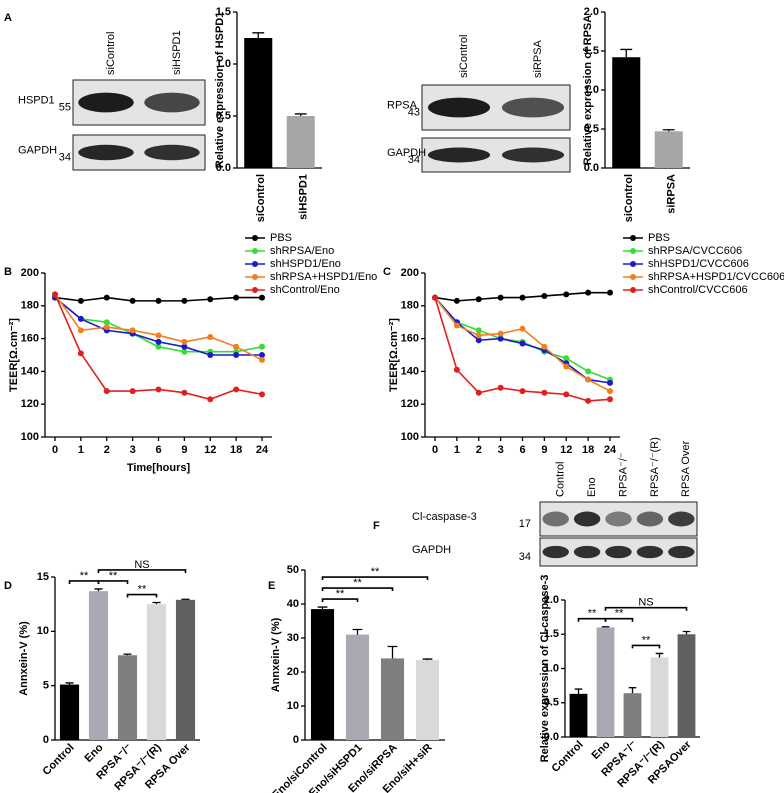 Image resolution: width=784 pixels, height=793 pixels. Describe the element at coordinates (695, 251) in the screenshot. I see `legend-label: shRPSA/CVCC606` at that location.